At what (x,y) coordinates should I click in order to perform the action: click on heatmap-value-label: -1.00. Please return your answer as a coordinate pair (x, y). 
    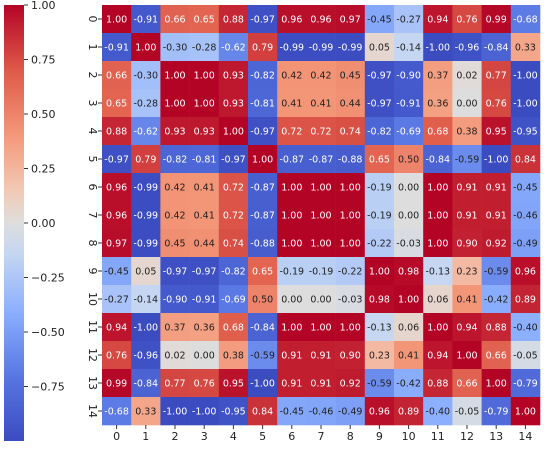
    Looking at the image, I should click on (525, 76).